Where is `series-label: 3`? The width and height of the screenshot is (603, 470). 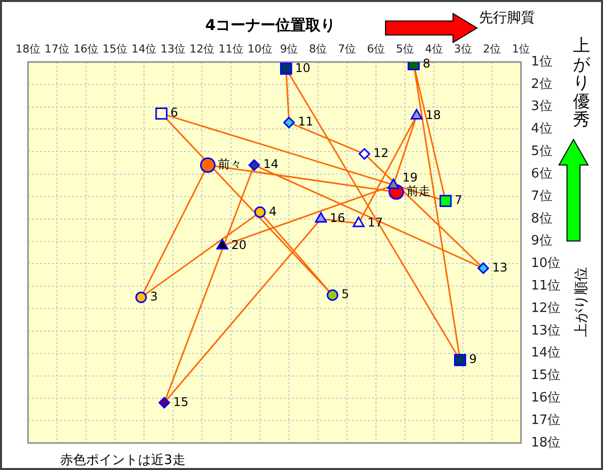 series-label: 3 is located at coordinates (154, 296).